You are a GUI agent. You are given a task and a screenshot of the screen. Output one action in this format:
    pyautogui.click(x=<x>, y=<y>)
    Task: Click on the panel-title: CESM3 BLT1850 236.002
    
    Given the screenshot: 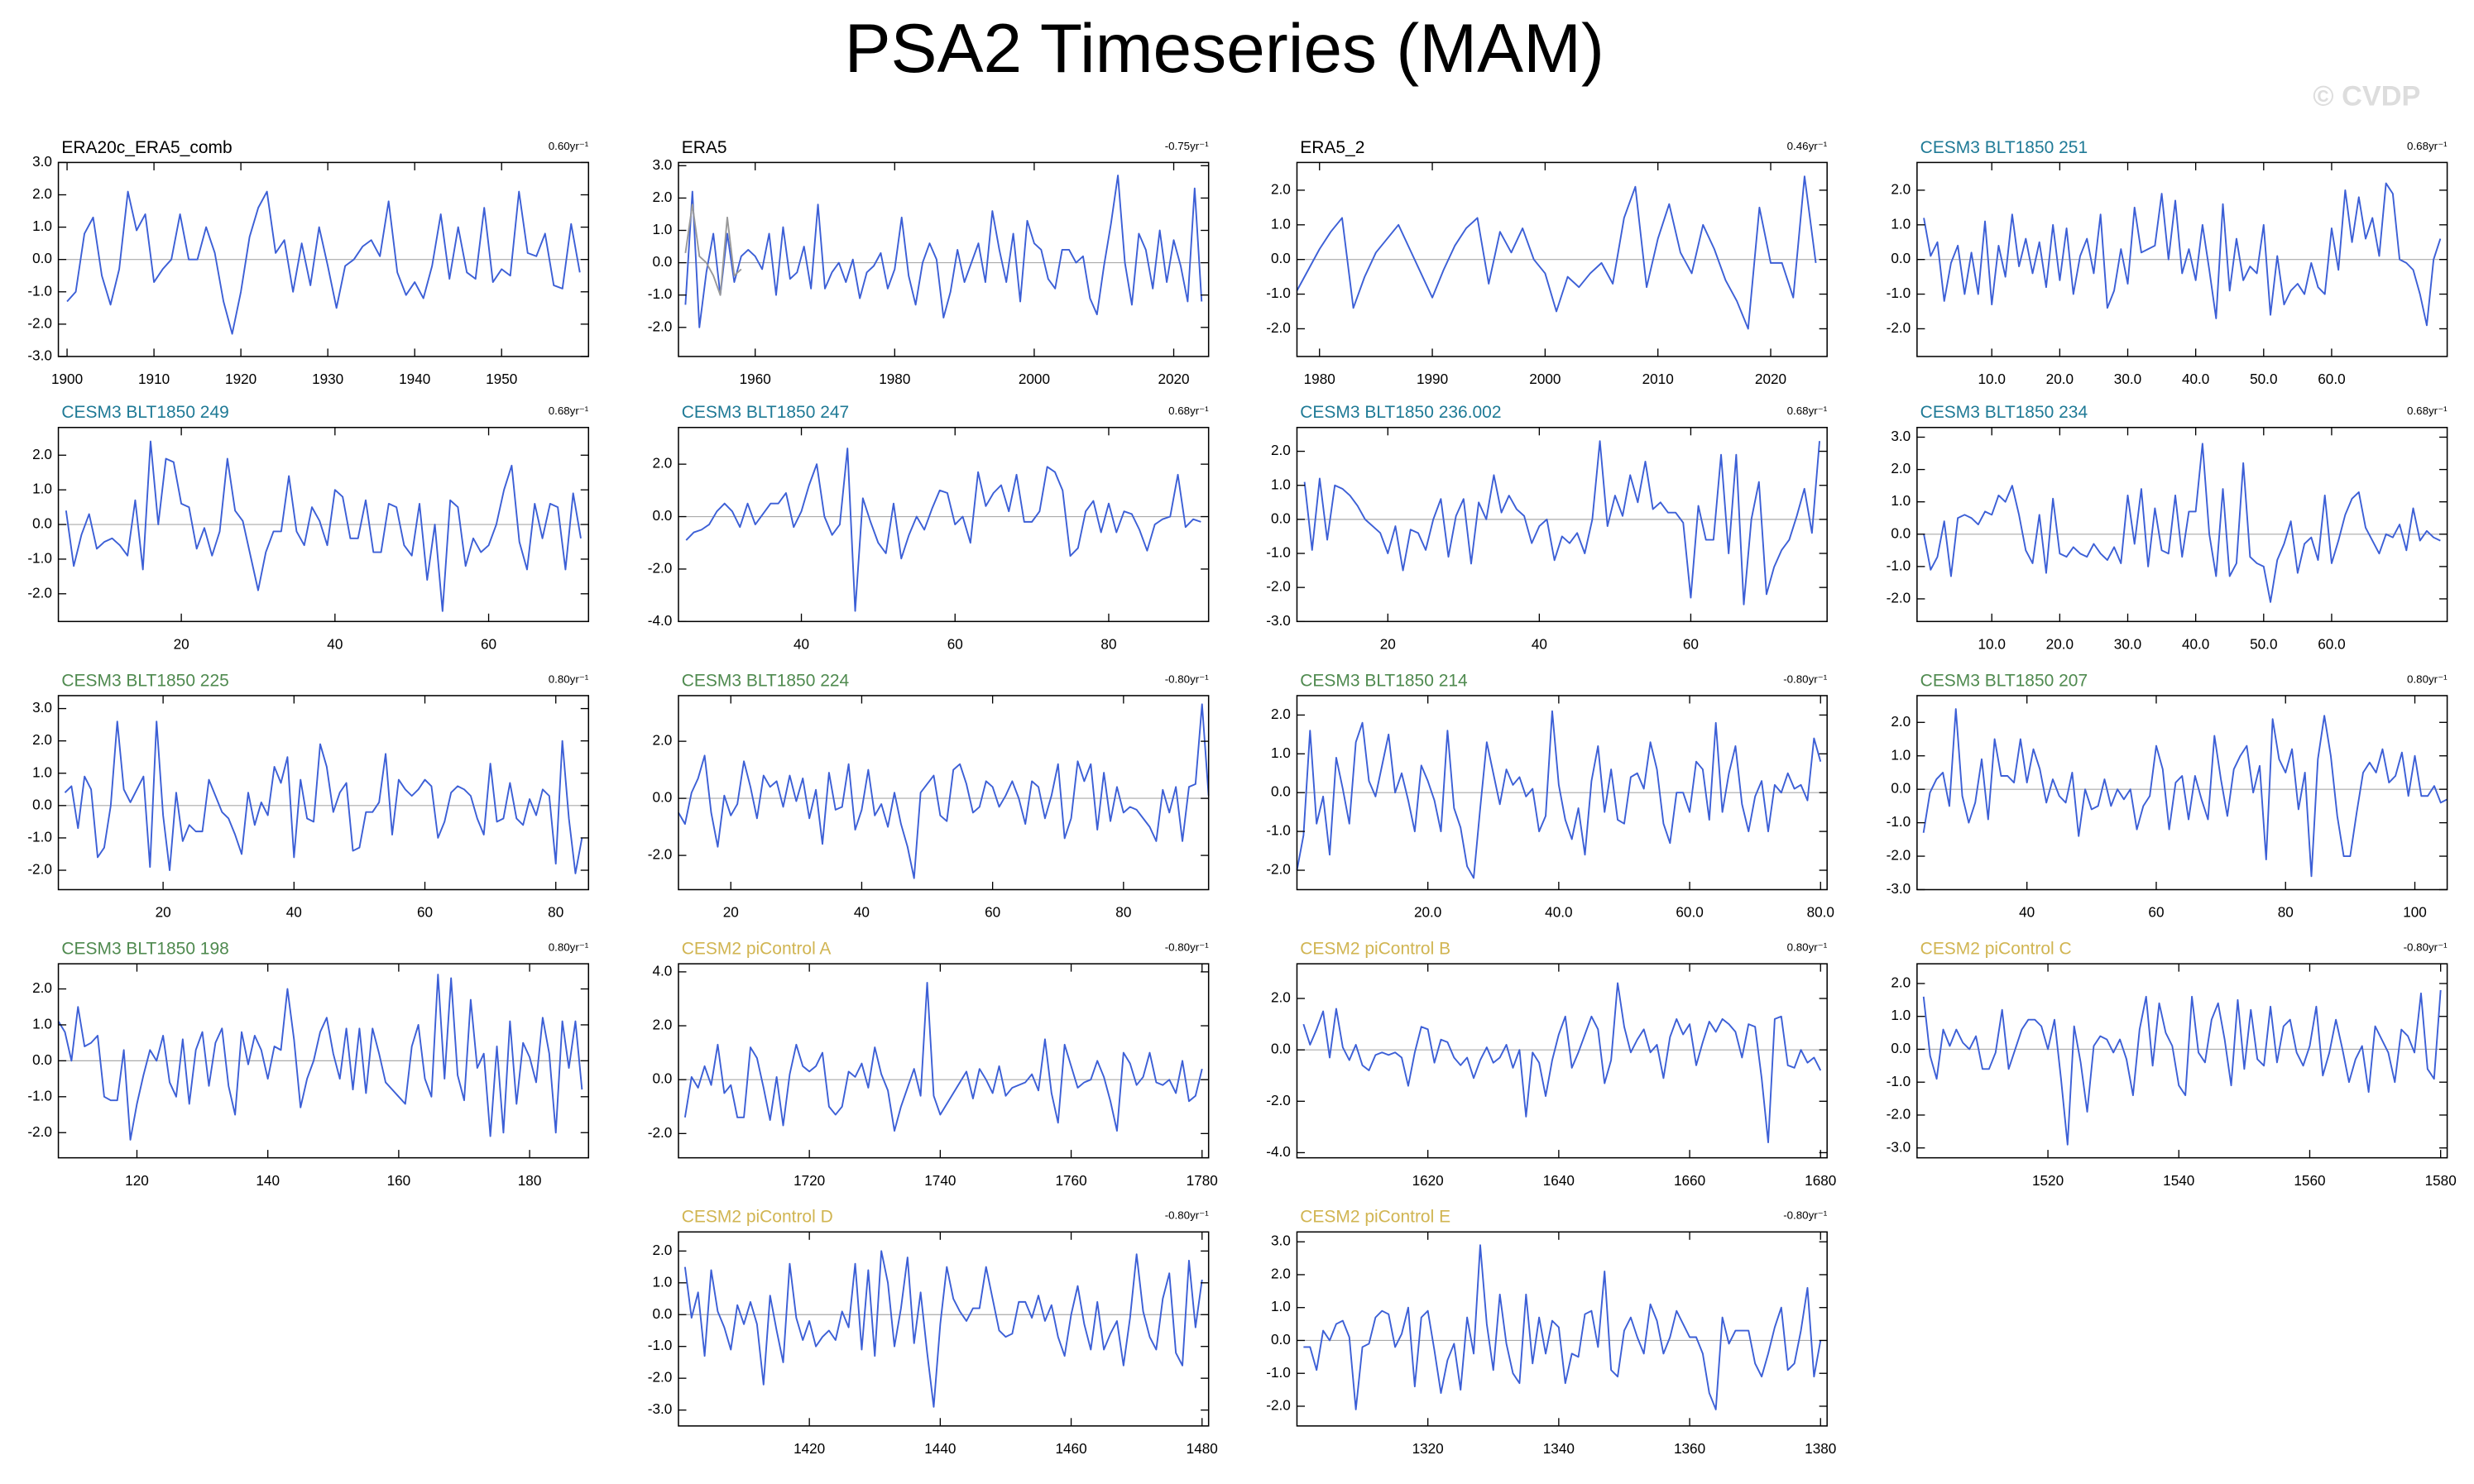 What is the action you would take?
    pyautogui.click(x=1401, y=412)
    